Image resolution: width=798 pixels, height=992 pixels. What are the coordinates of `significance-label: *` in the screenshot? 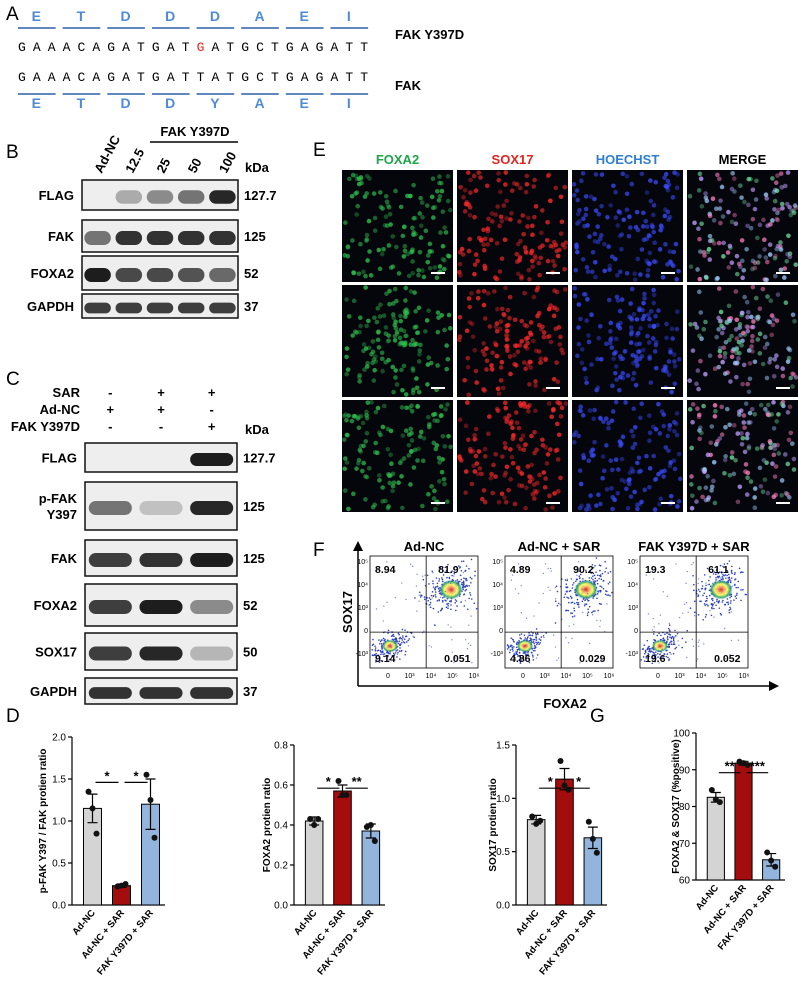 It's located at (107, 775).